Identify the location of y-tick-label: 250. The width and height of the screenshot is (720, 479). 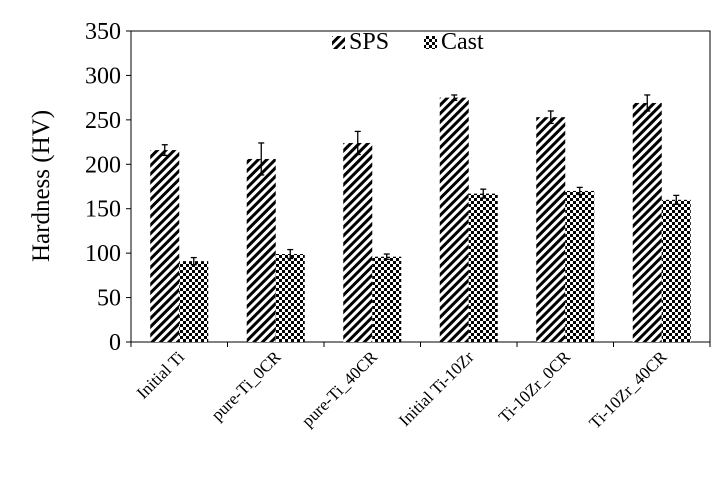
(103, 121).